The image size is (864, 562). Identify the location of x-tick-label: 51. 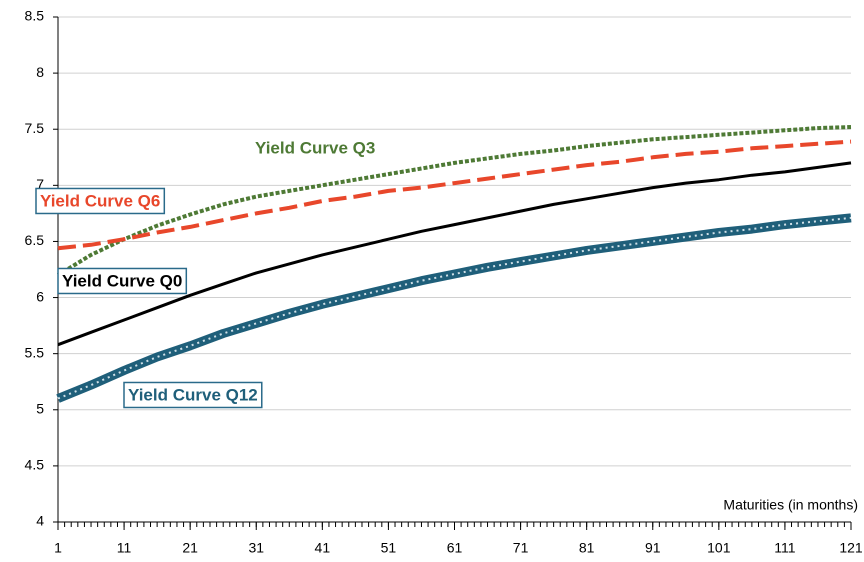
(389, 548).